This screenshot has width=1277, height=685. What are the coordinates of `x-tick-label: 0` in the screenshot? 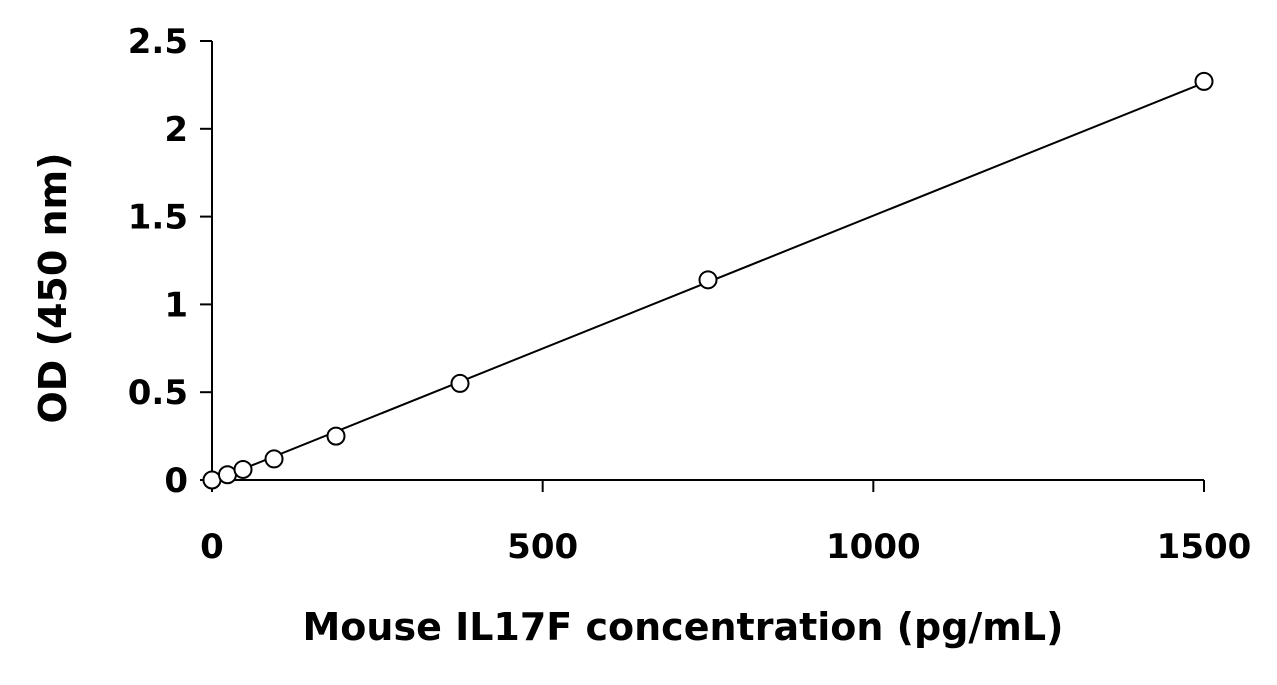 It's located at (212, 547).